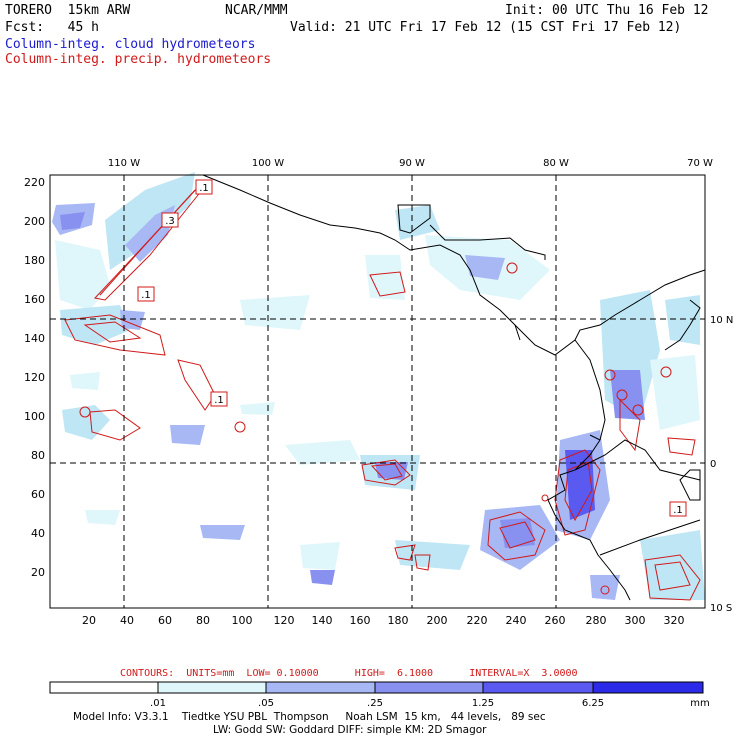  Describe the element at coordinates (360, 620) in the screenshot. I see `x-tick: 160` at that location.